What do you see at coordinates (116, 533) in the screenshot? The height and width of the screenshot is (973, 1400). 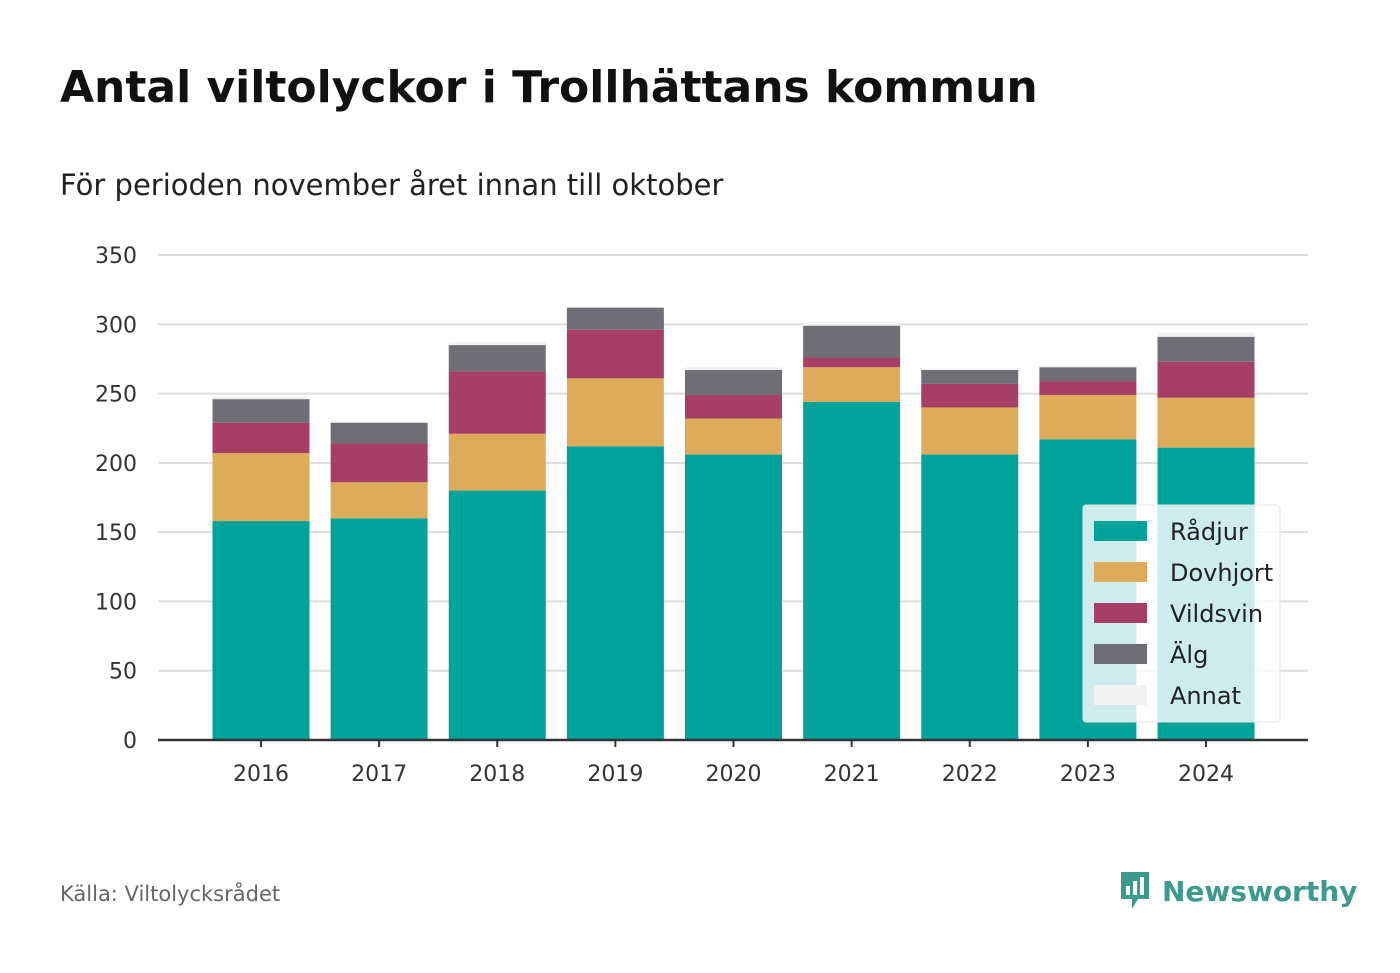 I see `y-tick-label: 150` at bounding box center [116, 533].